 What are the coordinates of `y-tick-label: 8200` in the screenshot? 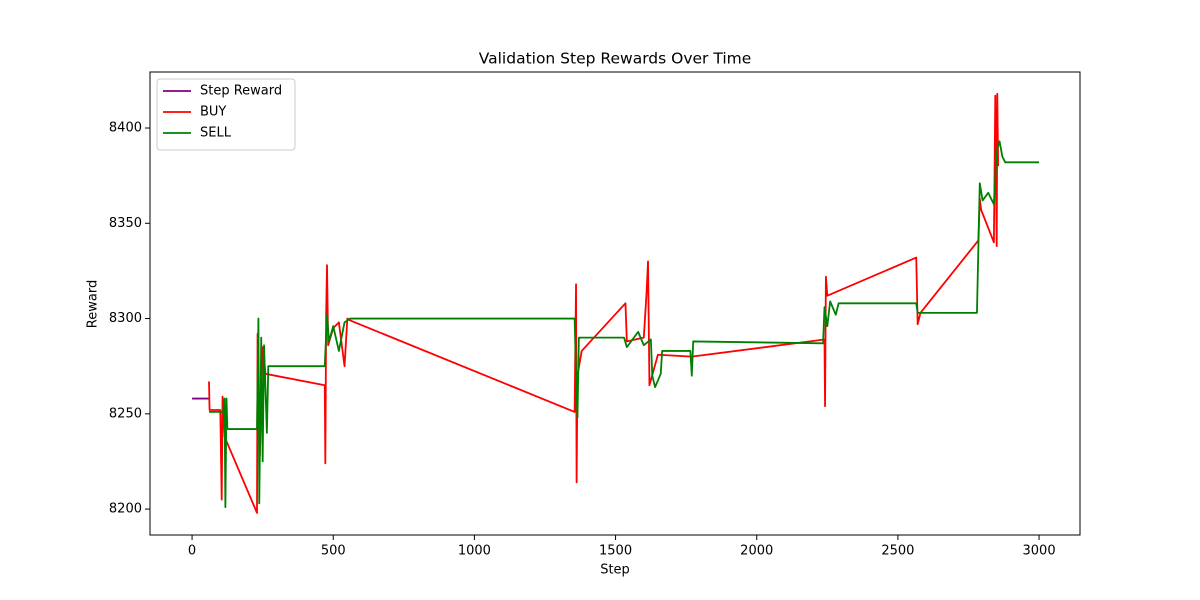 It's located at (125, 509).